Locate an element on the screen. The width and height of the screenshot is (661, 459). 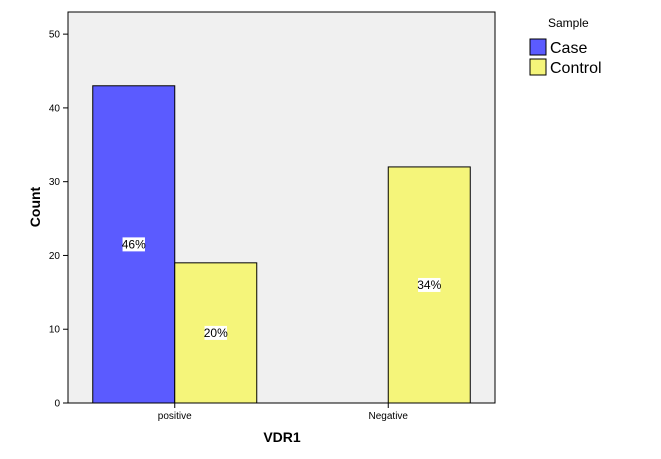
y-tick-label: 0 is located at coordinates (57, 404).